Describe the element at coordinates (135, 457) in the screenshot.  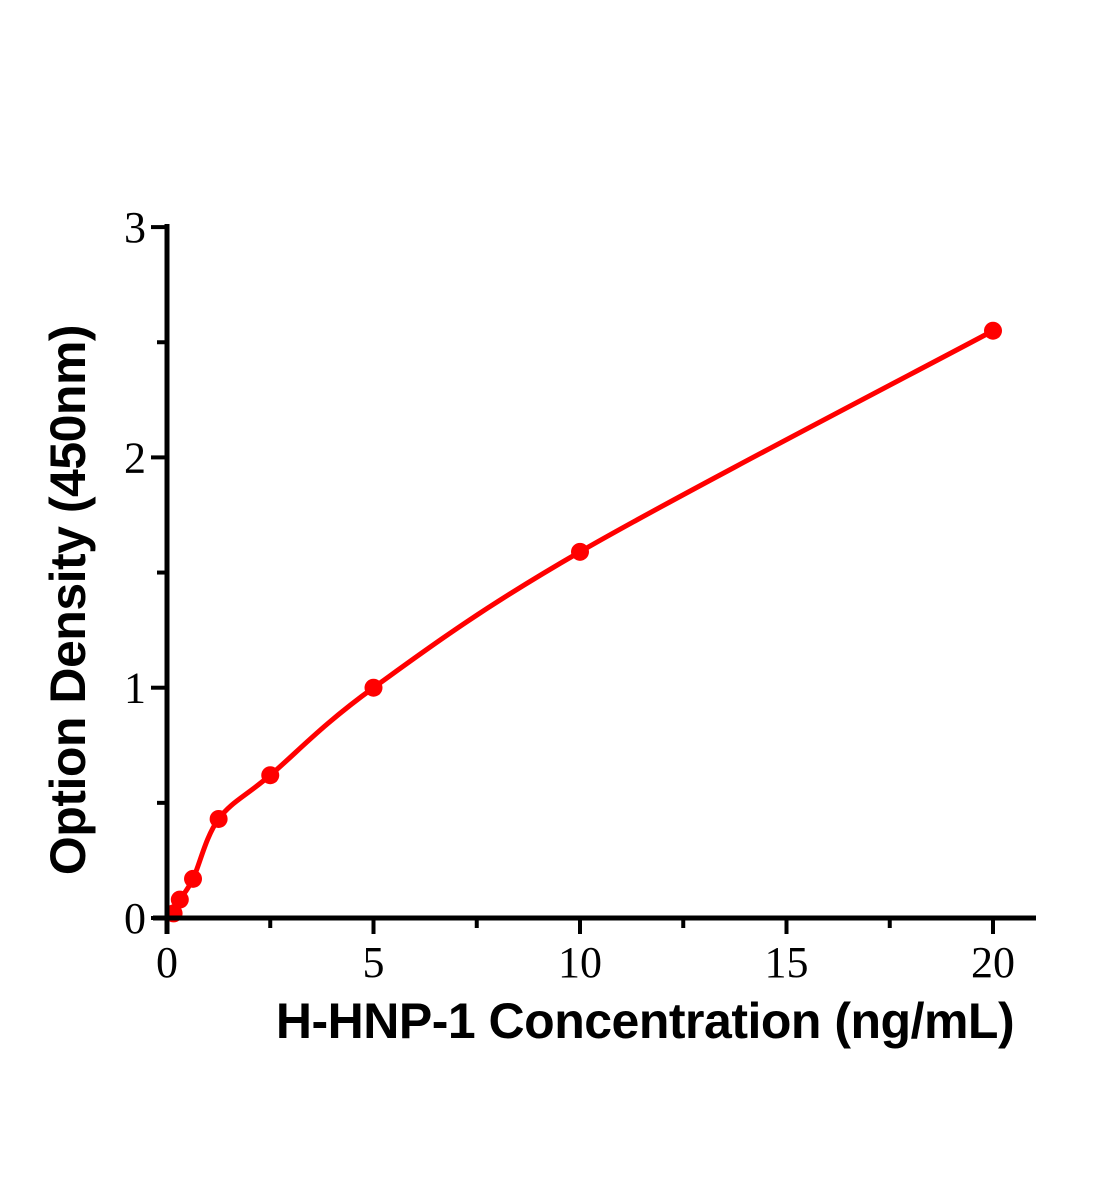
I see `y-tick-label: 2` at that location.